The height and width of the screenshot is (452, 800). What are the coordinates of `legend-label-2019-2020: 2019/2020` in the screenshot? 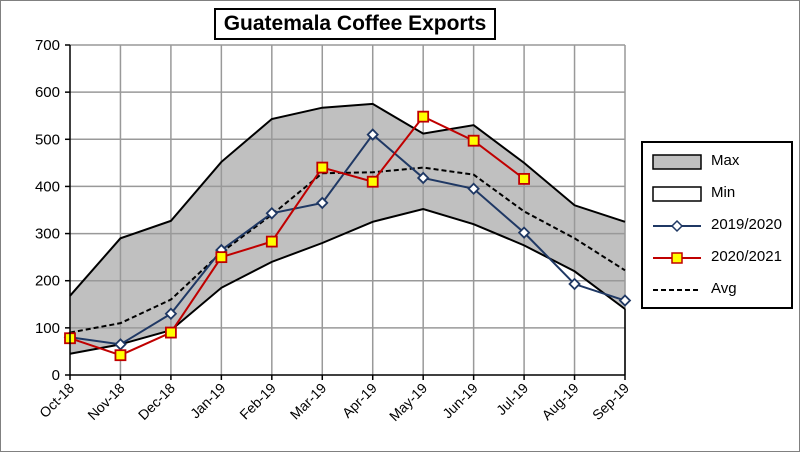 It's located at (746, 224).